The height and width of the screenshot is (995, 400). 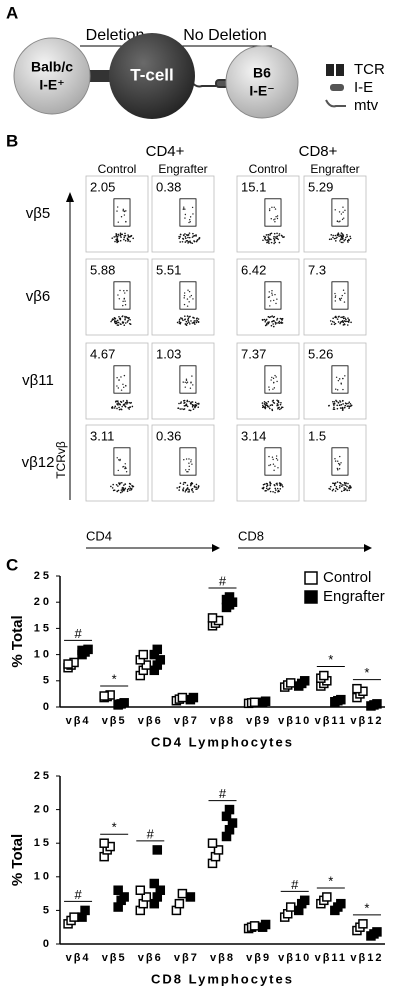 I want to click on significance-mark: #, so click(x=223, y=580).